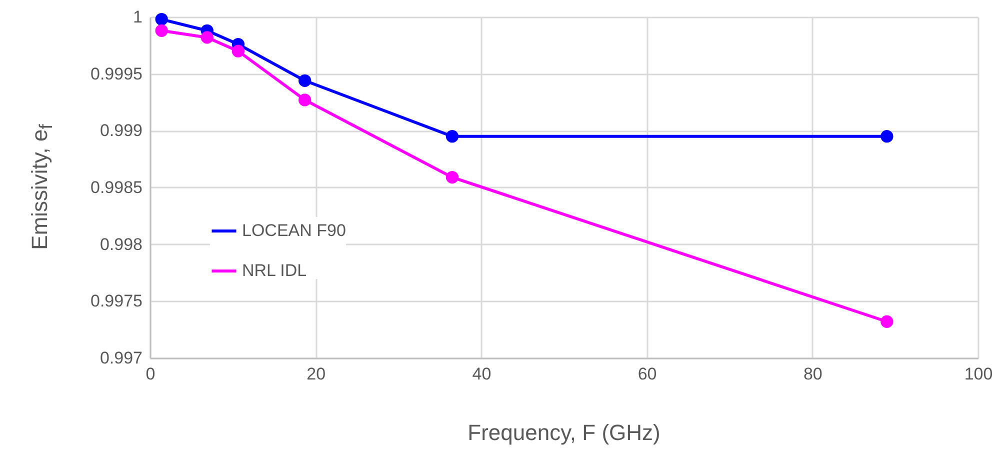  I want to click on y-tick-label: 0.999, so click(121, 130).